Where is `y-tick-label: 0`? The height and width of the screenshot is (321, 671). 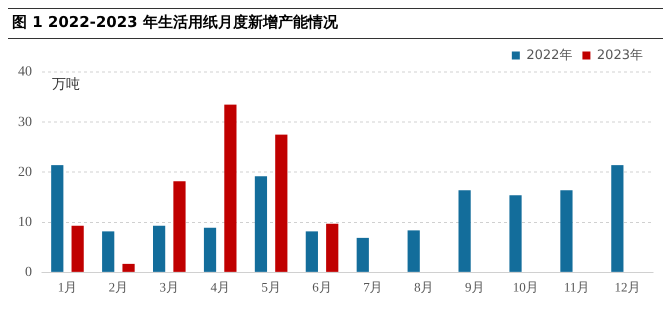 y-tick-label: 0 is located at coordinates (28, 272).